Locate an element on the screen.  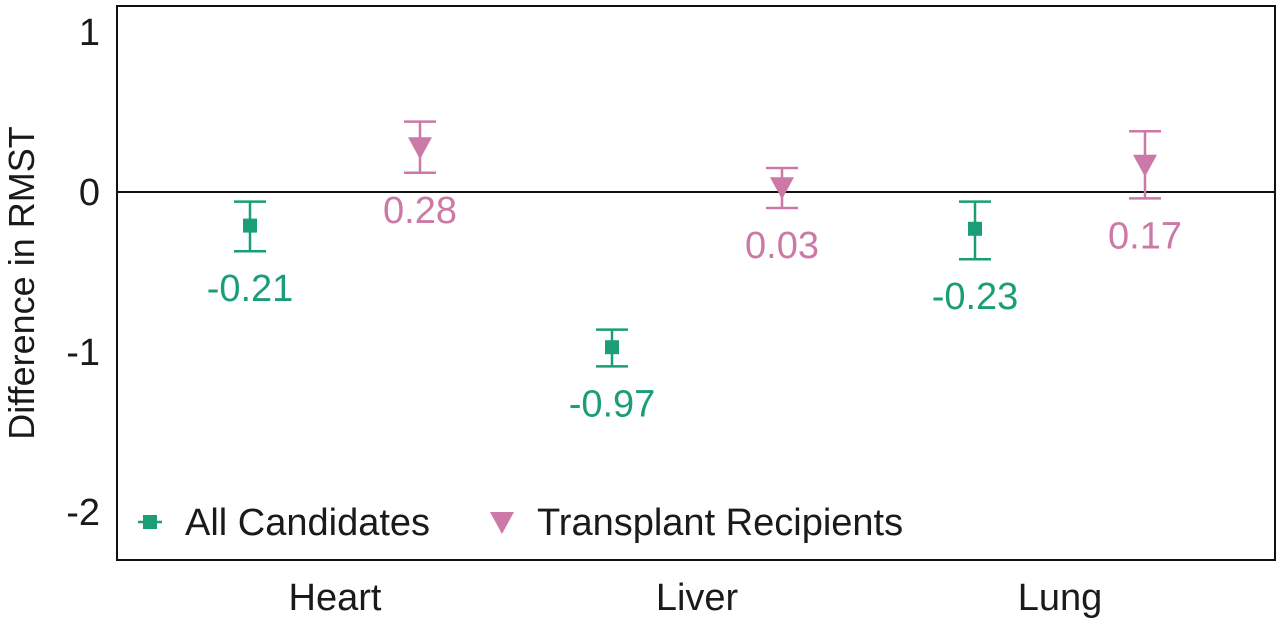
data-label: 0.03 is located at coordinates (782, 246).